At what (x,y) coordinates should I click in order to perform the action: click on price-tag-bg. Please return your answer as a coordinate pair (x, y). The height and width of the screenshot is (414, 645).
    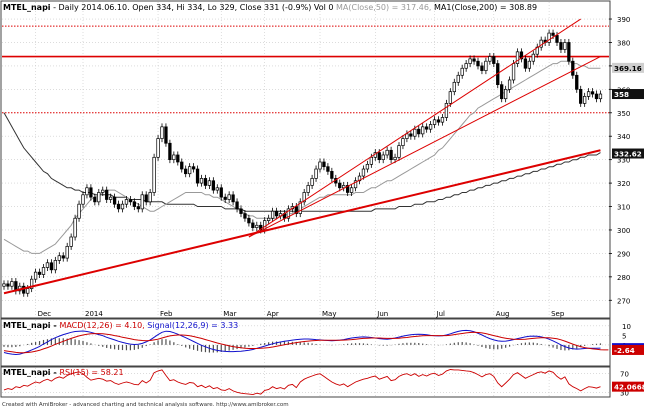
    Looking at the image, I should click on (628, 67).